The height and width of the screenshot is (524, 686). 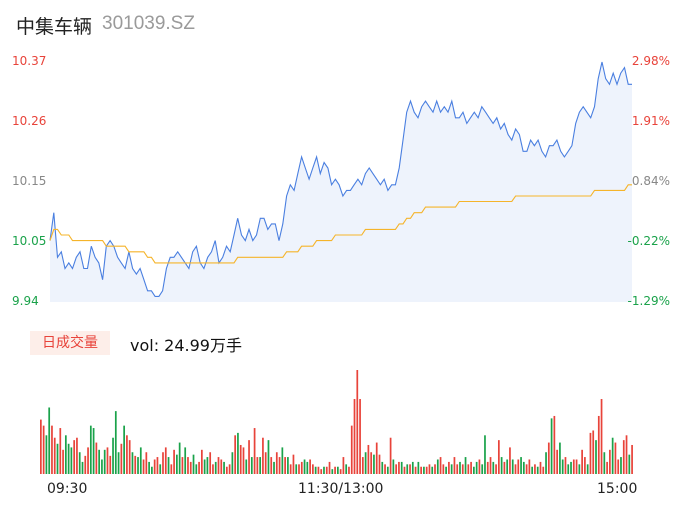 I want to click on volume-tab: 日成交量, so click(x=70, y=343).